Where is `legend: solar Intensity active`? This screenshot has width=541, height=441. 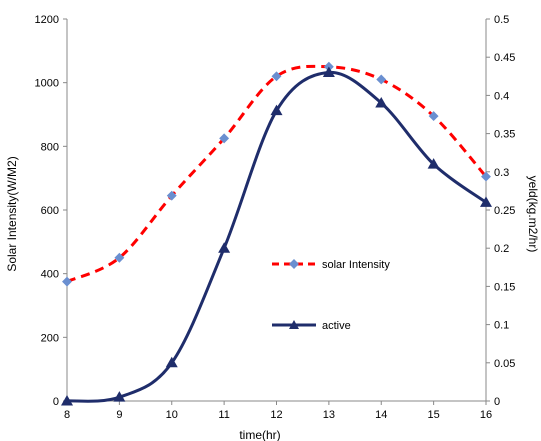
legend: solar Intensity active is located at coordinates (331, 295).